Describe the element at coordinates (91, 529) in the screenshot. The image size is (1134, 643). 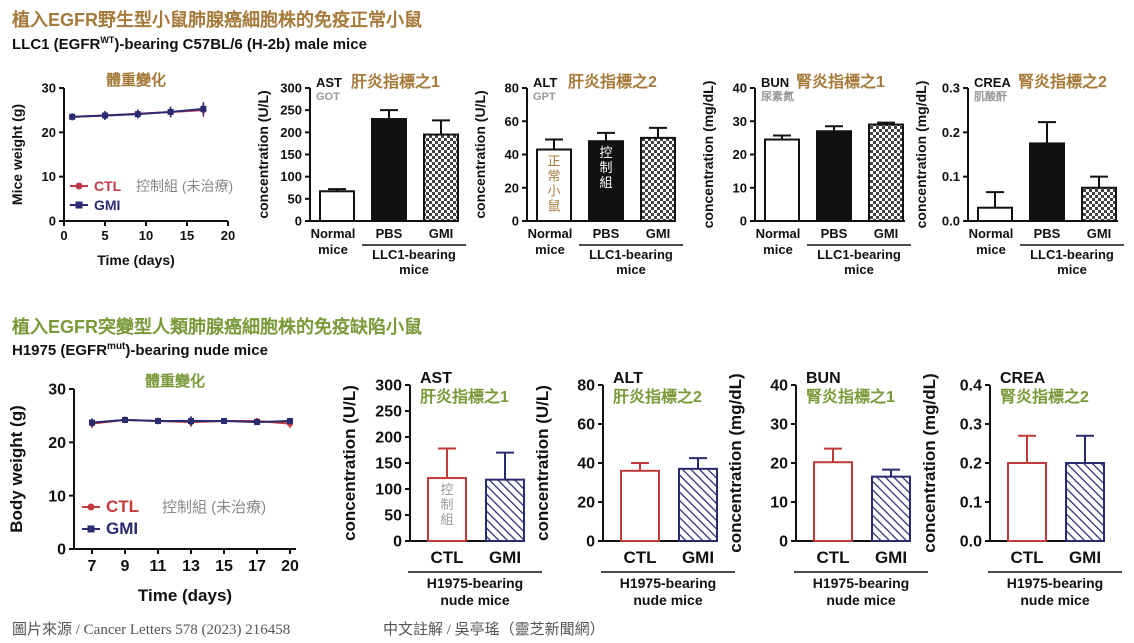
I see `legend-marker-gmi` at that location.